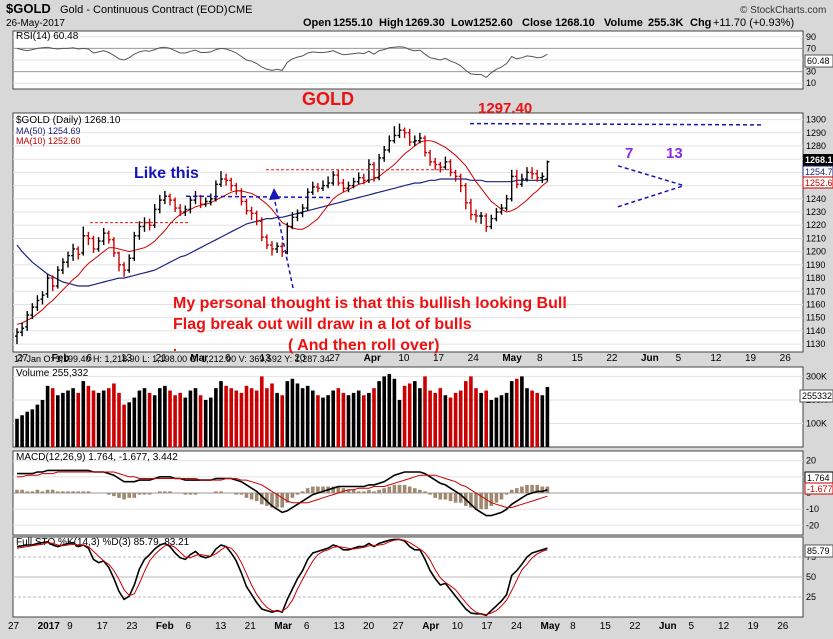  What do you see at coordinates (811, 461) in the screenshot?
I see `macd-tick-label: 20` at bounding box center [811, 461].